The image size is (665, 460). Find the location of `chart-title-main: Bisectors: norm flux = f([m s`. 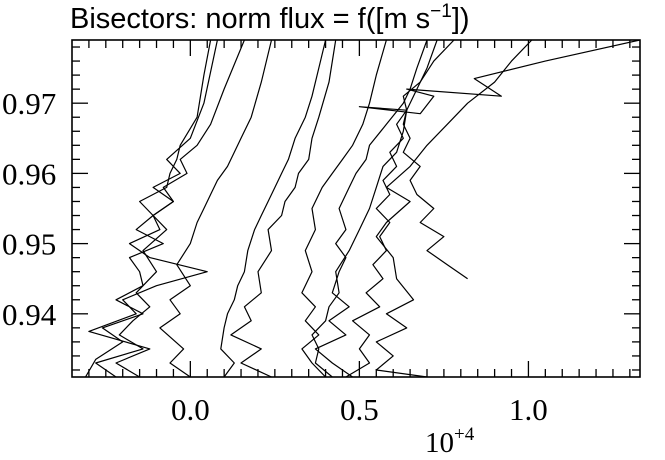

chart-title-main: Bisectors: norm flux = f([m s is located at coordinates (250, 19).